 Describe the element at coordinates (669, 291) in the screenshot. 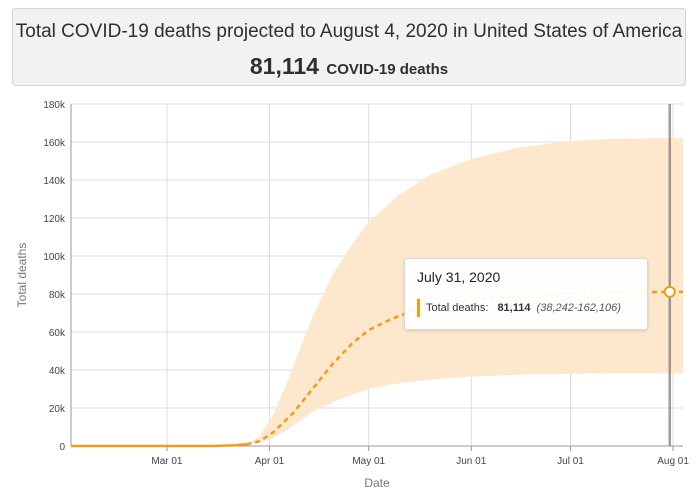

I see `highlight-point` at that location.